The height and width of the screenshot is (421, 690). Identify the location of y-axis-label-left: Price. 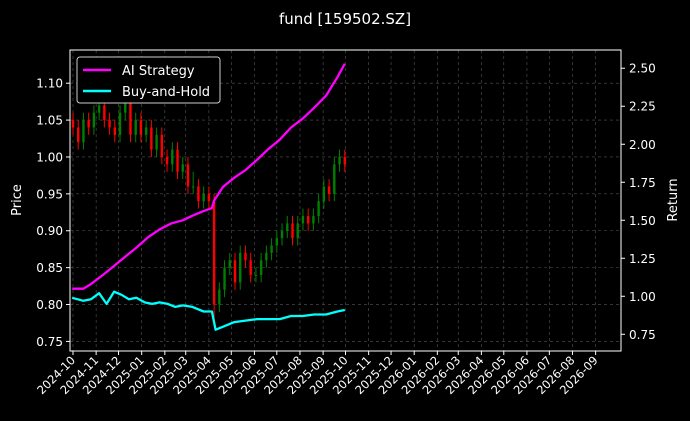
(17, 200).